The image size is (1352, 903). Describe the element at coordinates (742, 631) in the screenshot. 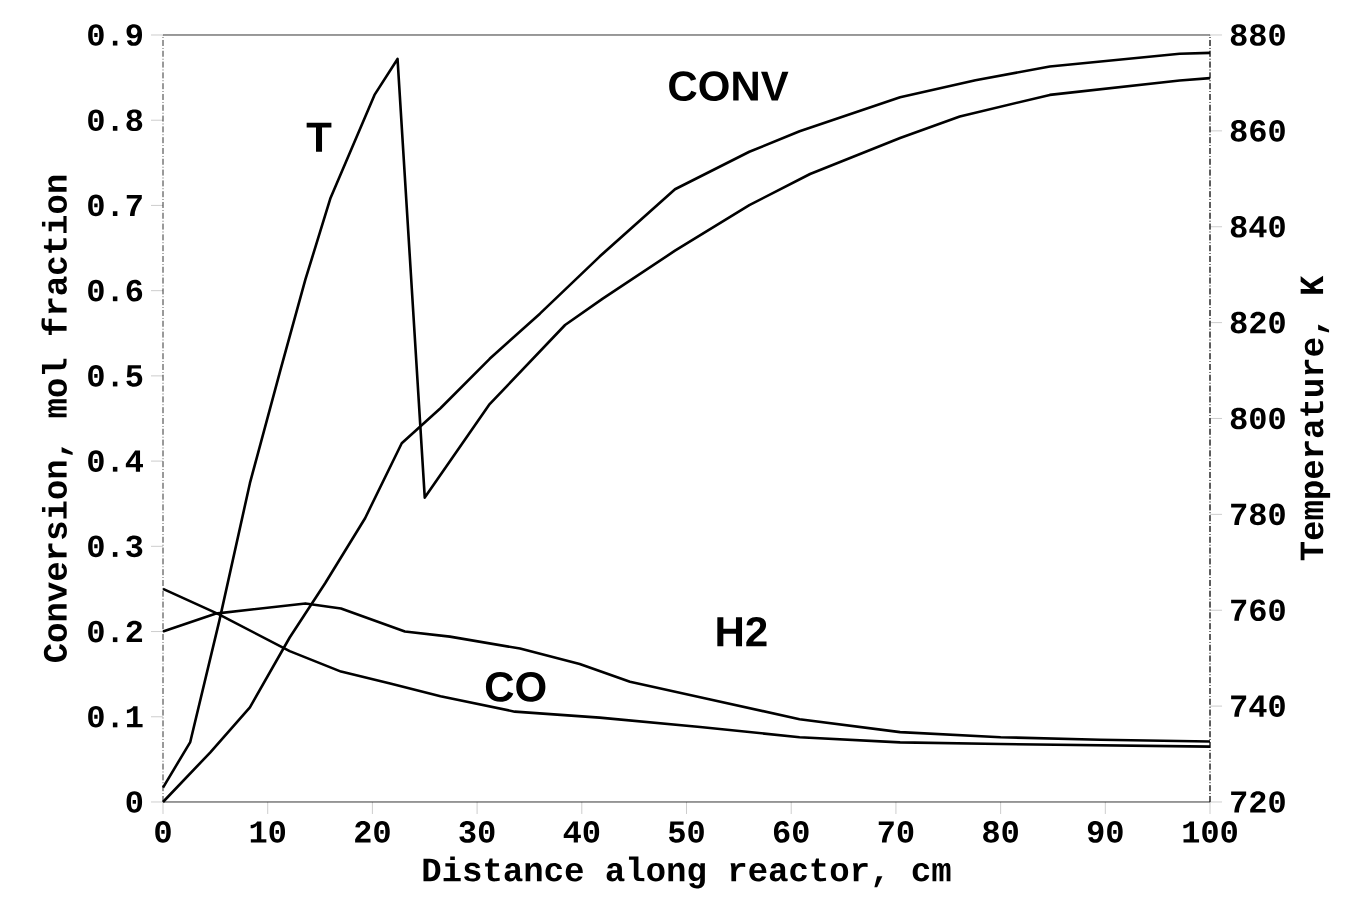

I see `series-label: H2` at that location.